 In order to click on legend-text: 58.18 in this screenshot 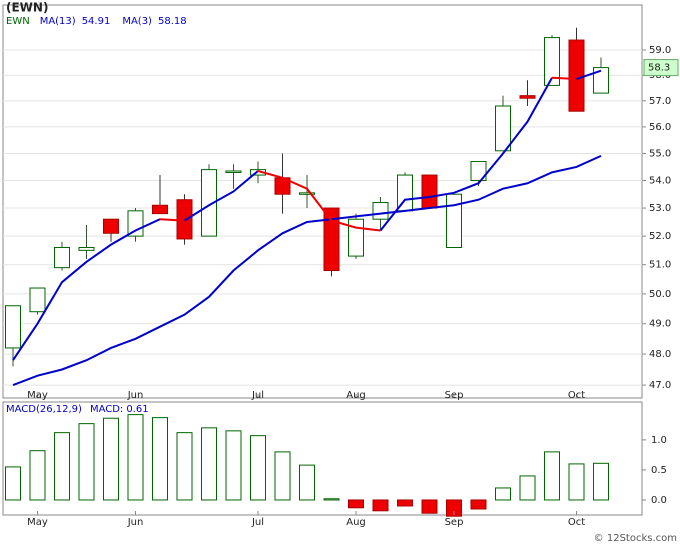, I will do `click(172, 21)`.